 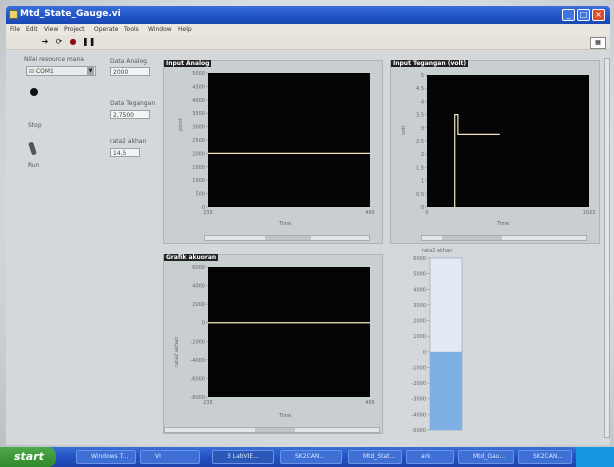 What do you see at coordinates (420, 89) in the screenshot?
I see `y-tick-label: 4.5` at bounding box center [420, 89].